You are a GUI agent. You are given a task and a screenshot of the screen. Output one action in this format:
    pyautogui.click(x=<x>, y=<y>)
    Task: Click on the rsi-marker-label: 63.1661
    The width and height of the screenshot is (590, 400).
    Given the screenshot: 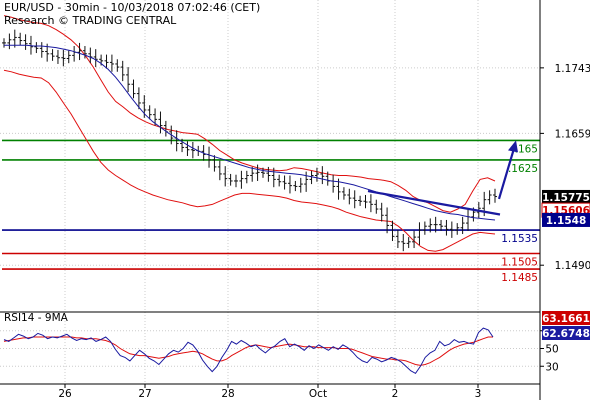 What is the action you would take?
    pyautogui.click(x=566, y=319)
    